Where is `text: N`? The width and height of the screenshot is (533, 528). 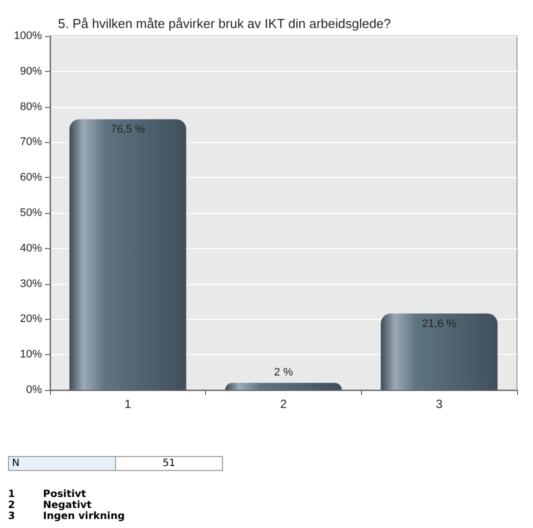
text: N is located at coordinates (62, 463).